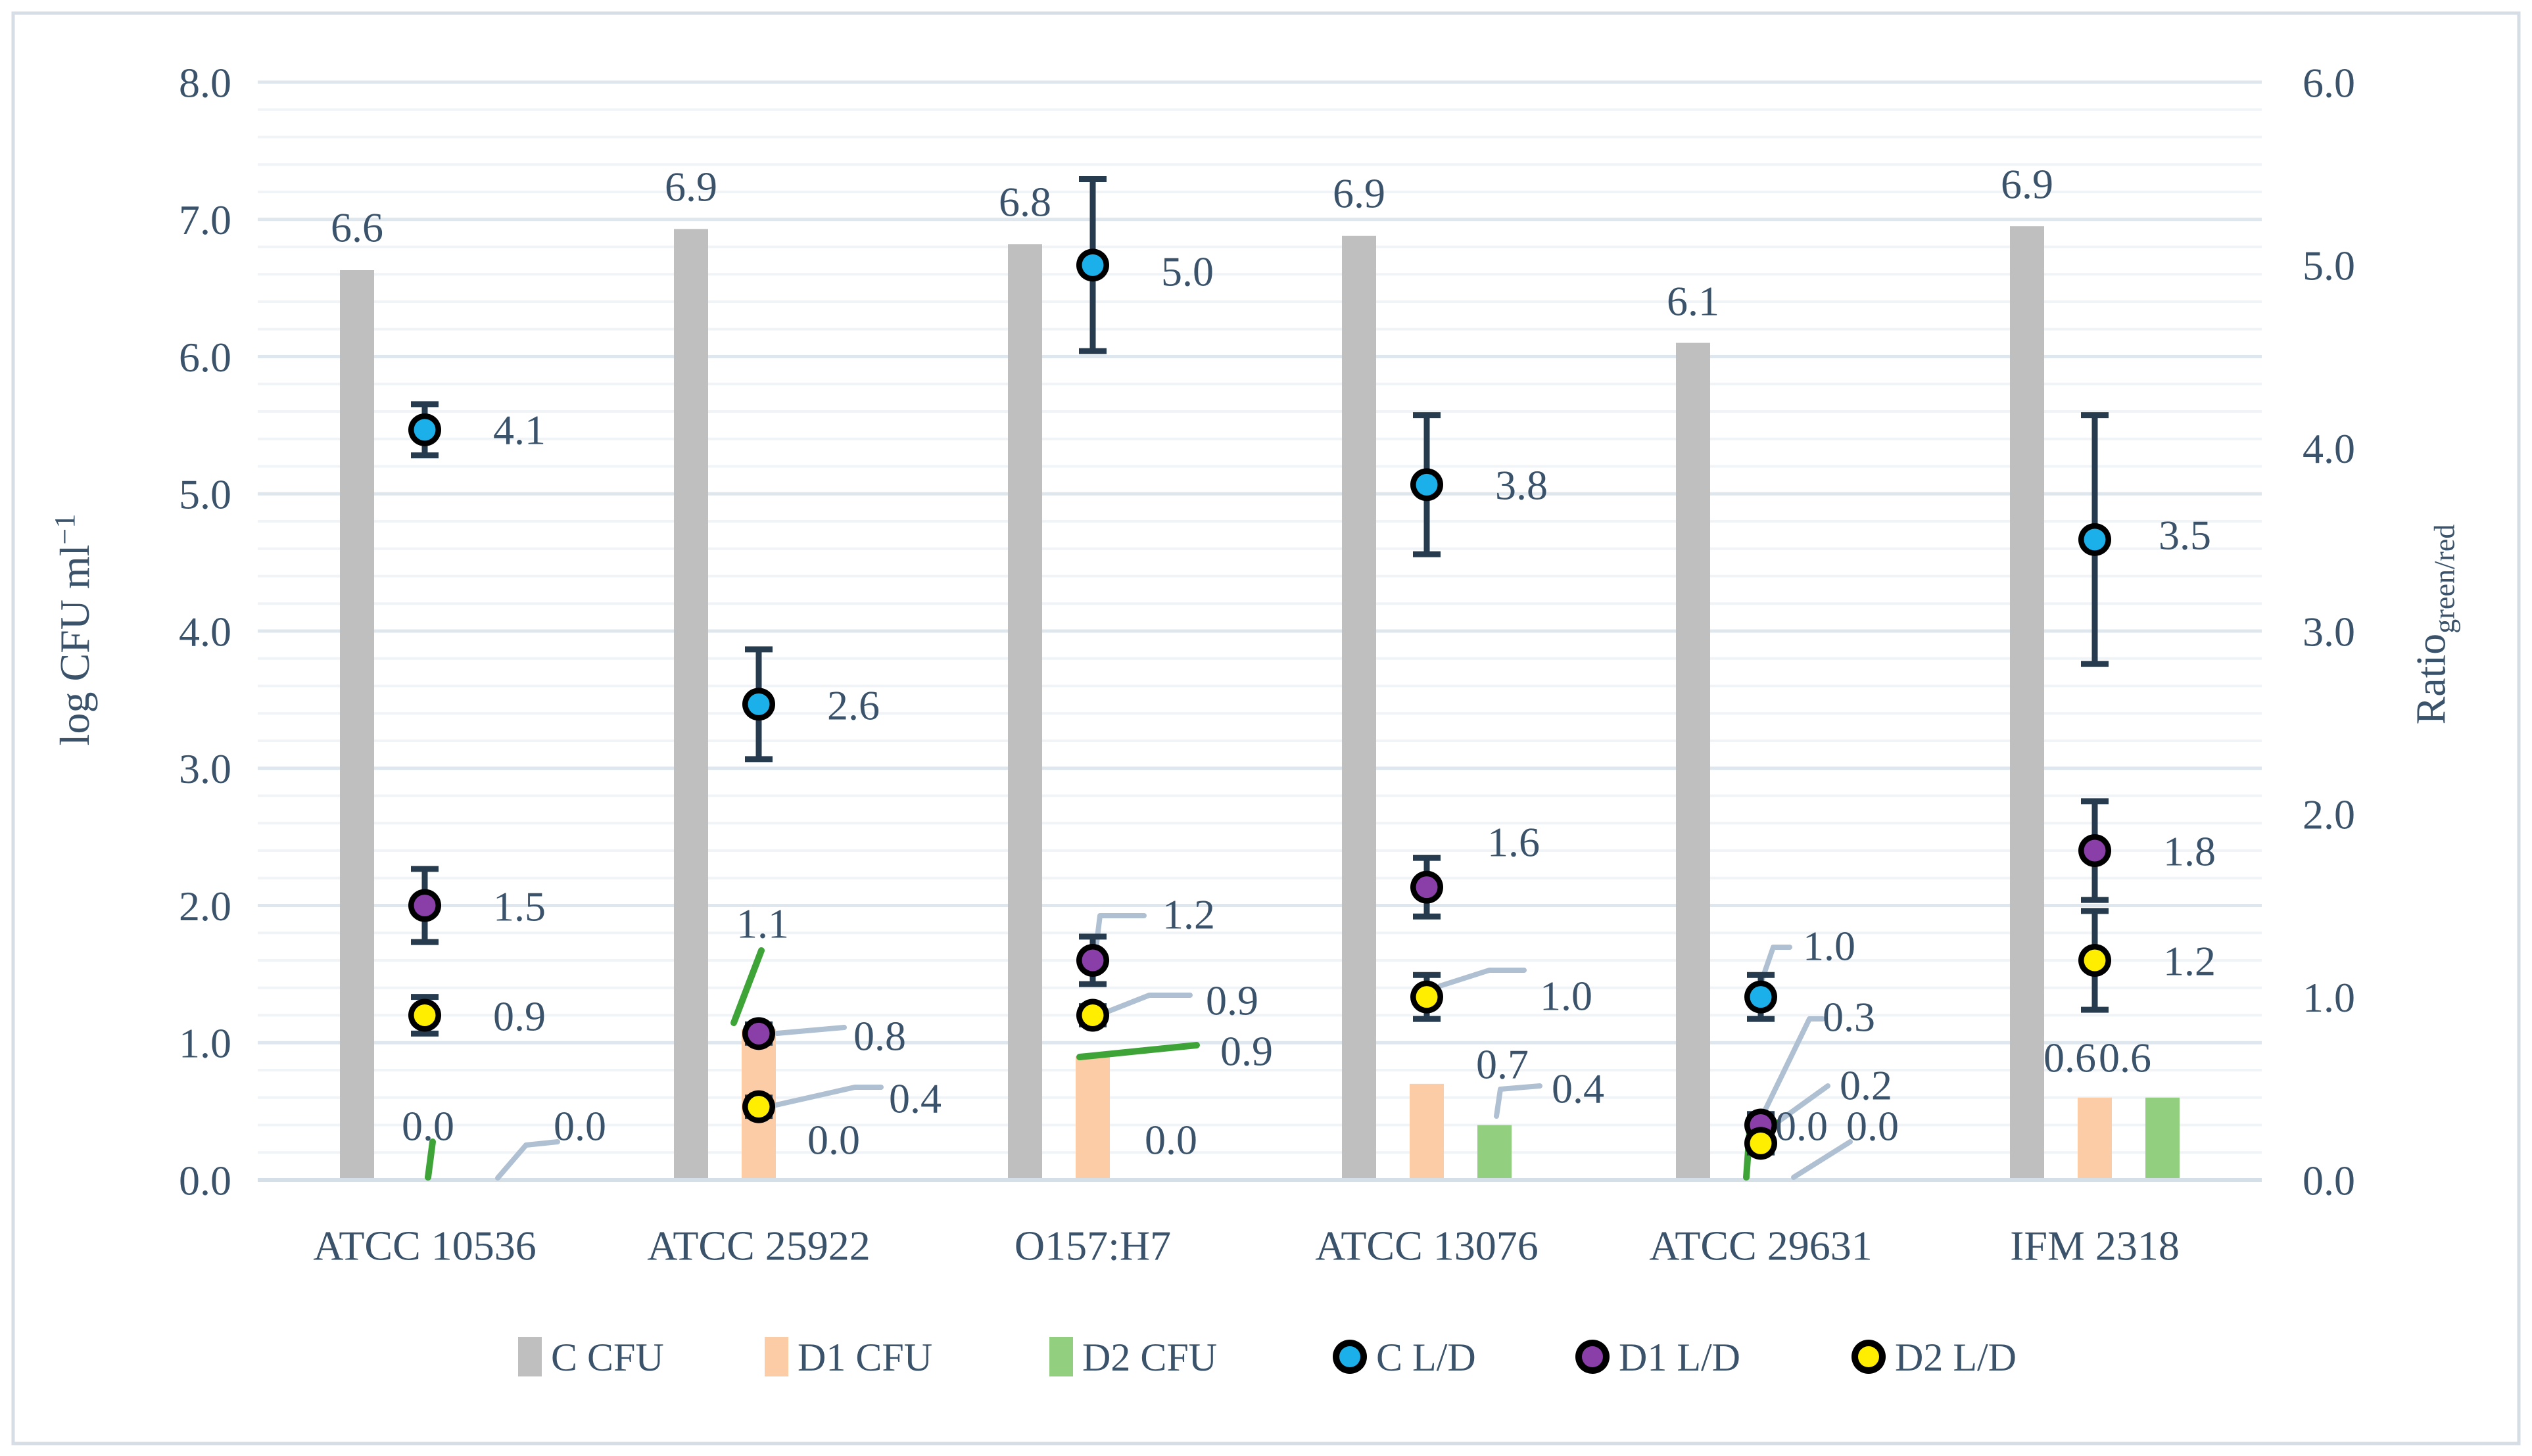 This screenshot has width=2532, height=1456. What do you see at coordinates (2329, 814) in the screenshot?
I see `right-axis-tick: 2.0` at bounding box center [2329, 814].